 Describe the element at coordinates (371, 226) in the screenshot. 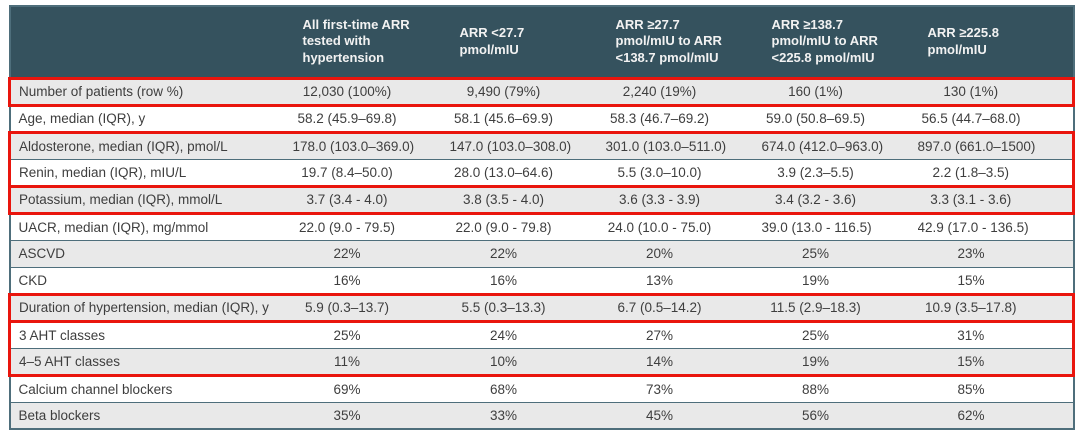

I see `value-cell: 22.0 (9.0 - 79.5)` at that location.